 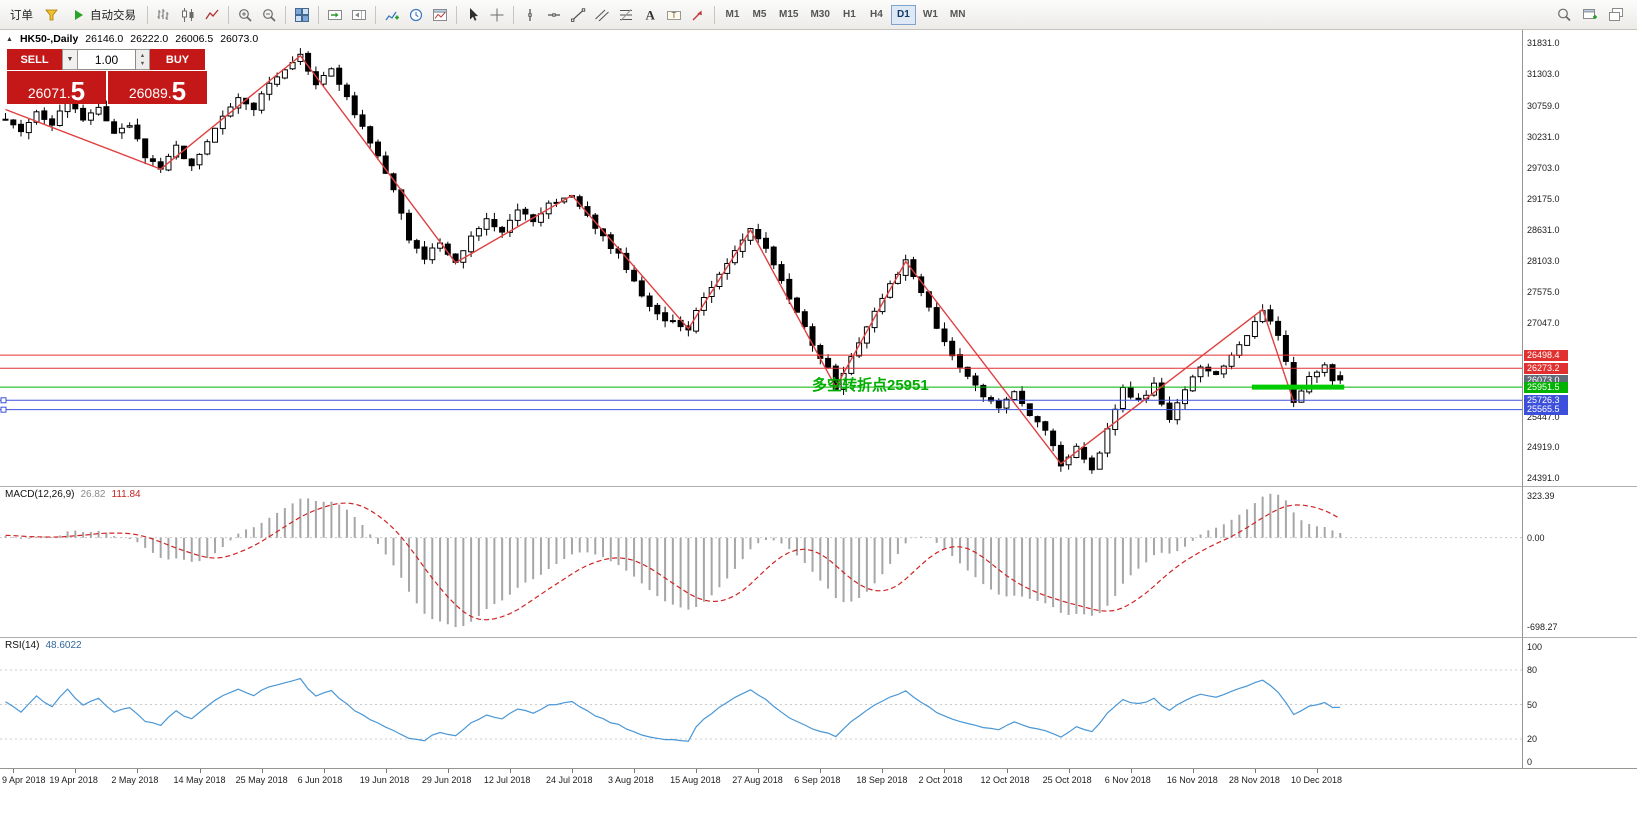 What do you see at coordinates (626, 15) in the screenshot?
I see `fibonacci-icon` at bounding box center [626, 15].